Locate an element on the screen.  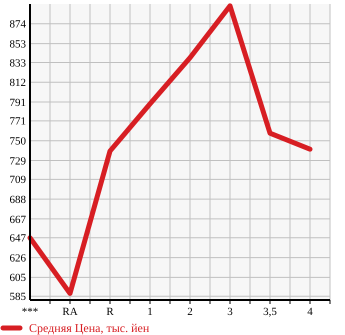
x-tick-label: *** is located at coordinates (30, 312).